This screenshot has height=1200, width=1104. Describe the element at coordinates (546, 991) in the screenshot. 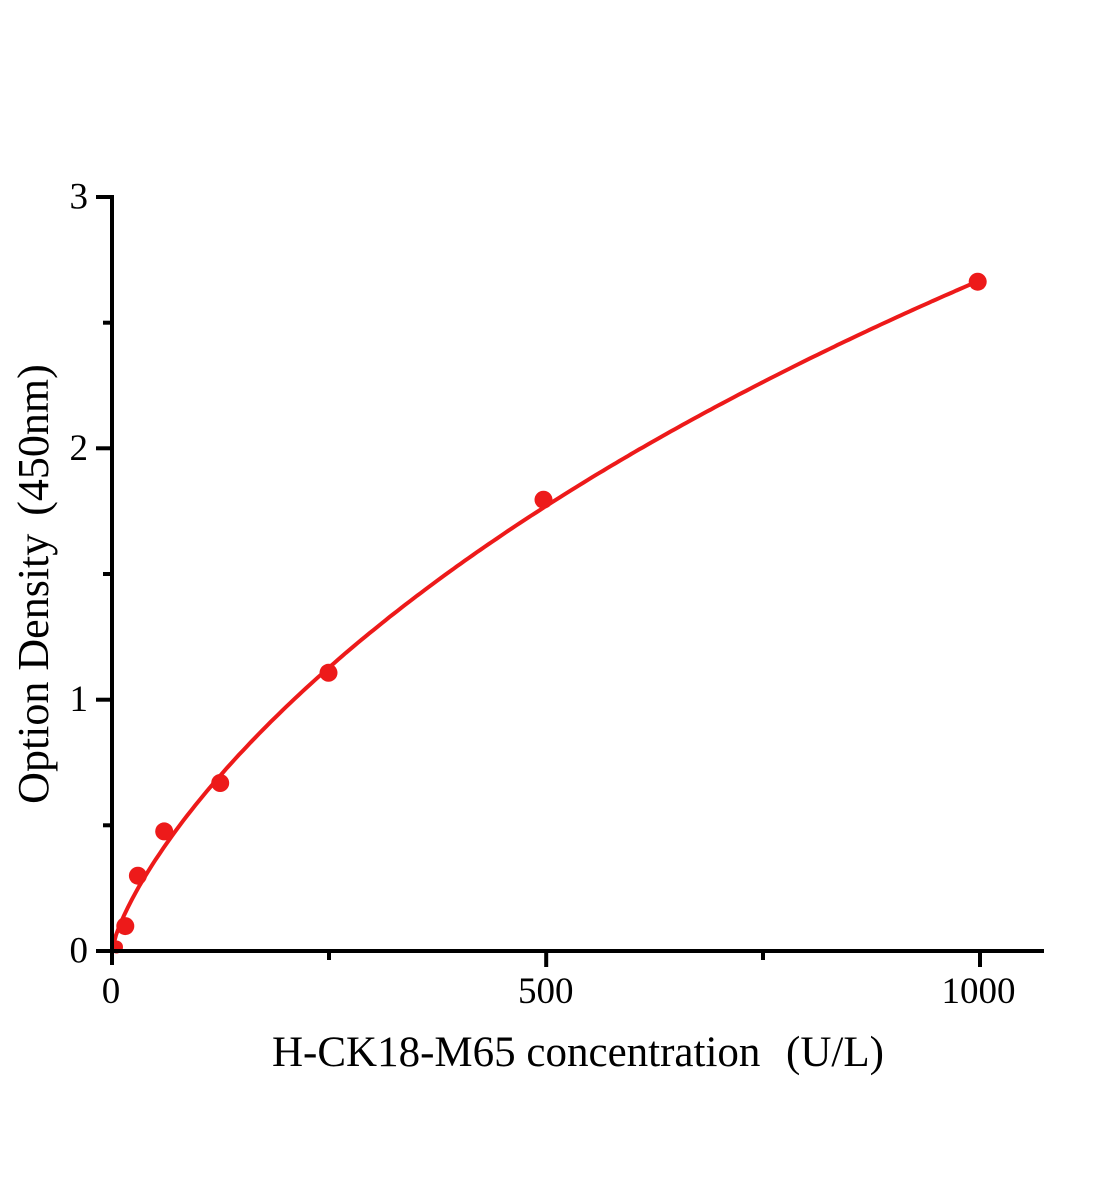

I see `svg-text: 500` at that location.